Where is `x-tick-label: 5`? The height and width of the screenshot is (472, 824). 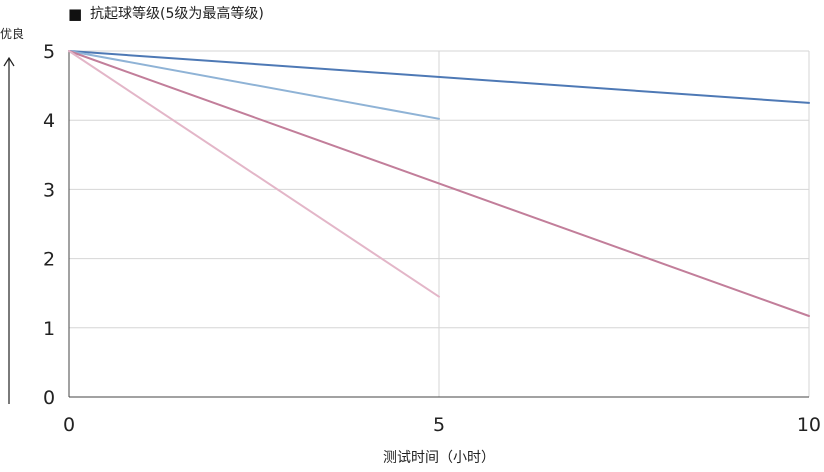 x-tick-label: 5 is located at coordinates (439, 425).